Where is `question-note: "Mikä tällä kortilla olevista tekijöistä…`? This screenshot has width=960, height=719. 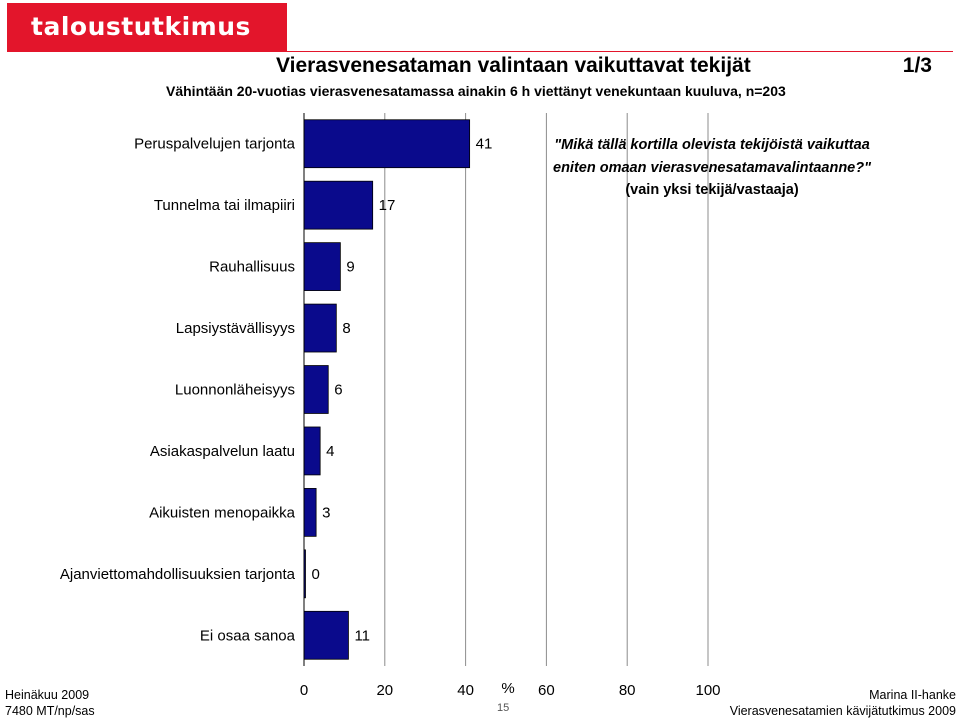
question-note: "Mikä tällä kortilla olevista tekijöistä… is located at coordinates (712, 168).